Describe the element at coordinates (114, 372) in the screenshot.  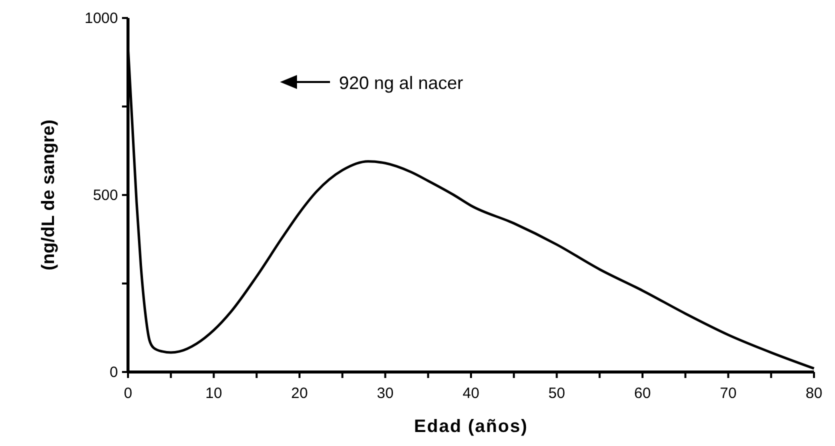
I see `y-tick-label: 0` at that location.